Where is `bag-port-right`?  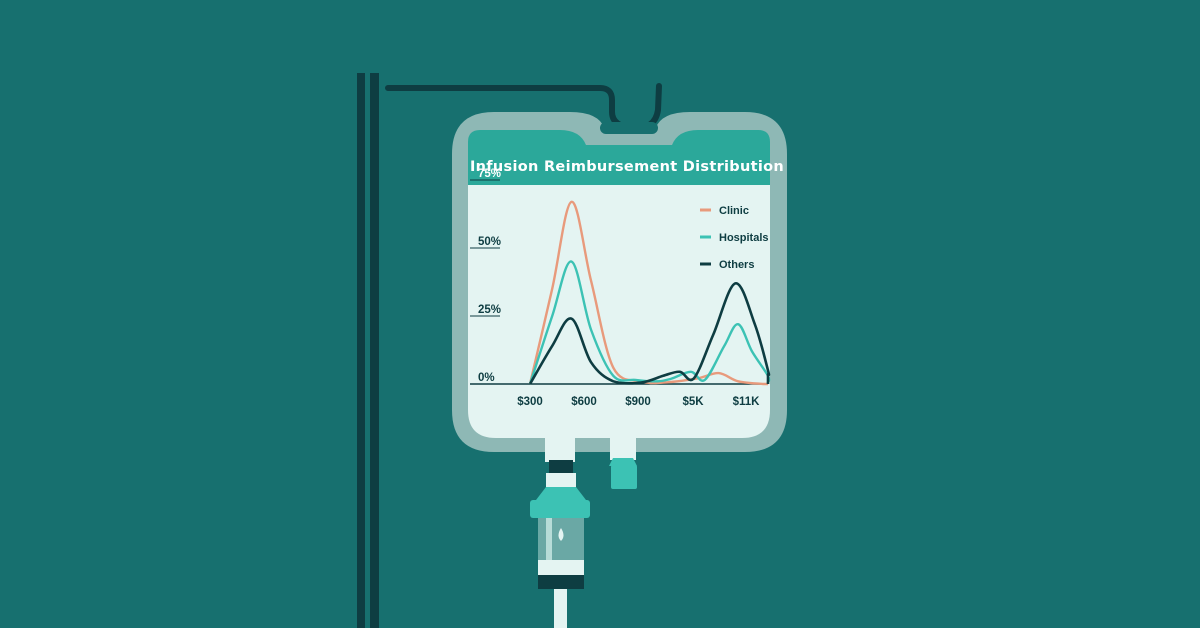
bag-port-right is located at coordinates (623, 448).